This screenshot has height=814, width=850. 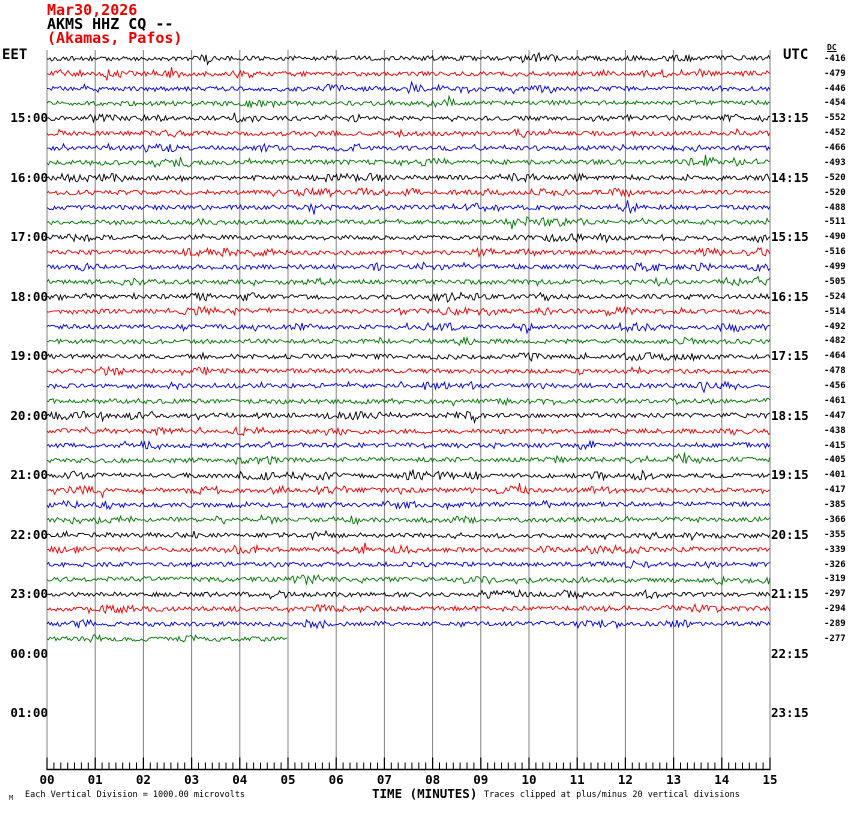 What do you see at coordinates (835, 371) in the screenshot?
I see `dc-offset-value: -478` at bounding box center [835, 371].